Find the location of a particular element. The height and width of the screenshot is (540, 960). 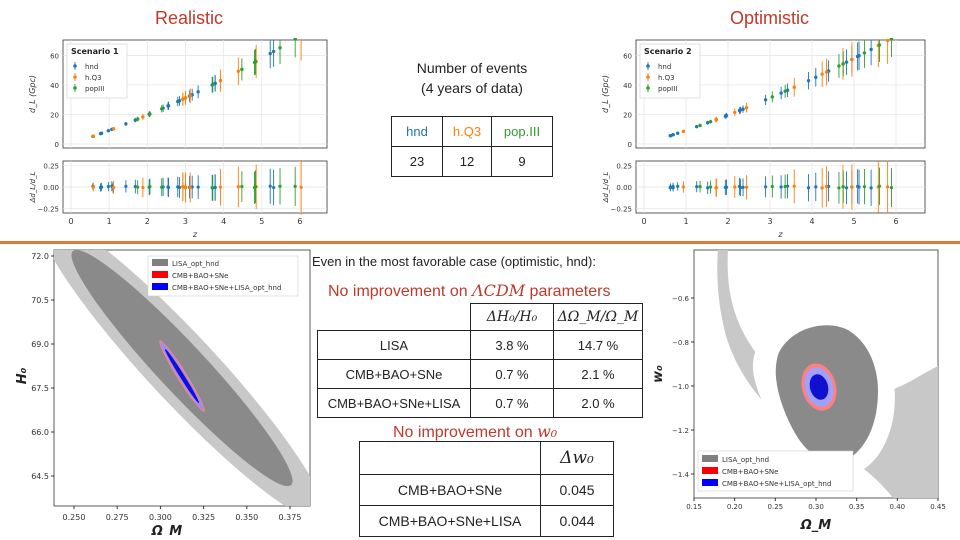

table-row: CMB+BAO+SNe 0.7 % 2.1 % is located at coordinates (480, 374).